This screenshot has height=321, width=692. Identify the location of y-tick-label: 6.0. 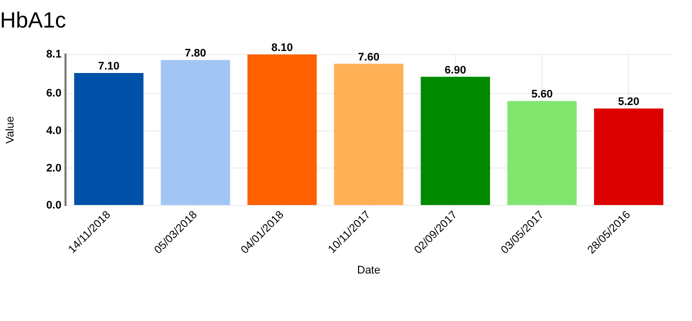
(54, 94).